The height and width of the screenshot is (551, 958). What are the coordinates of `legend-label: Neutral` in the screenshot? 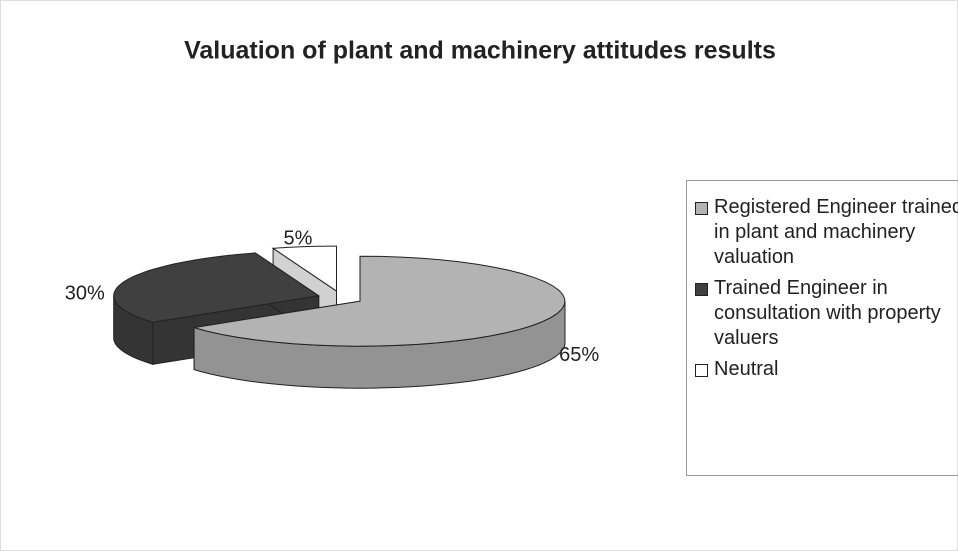 It's located at (746, 369).